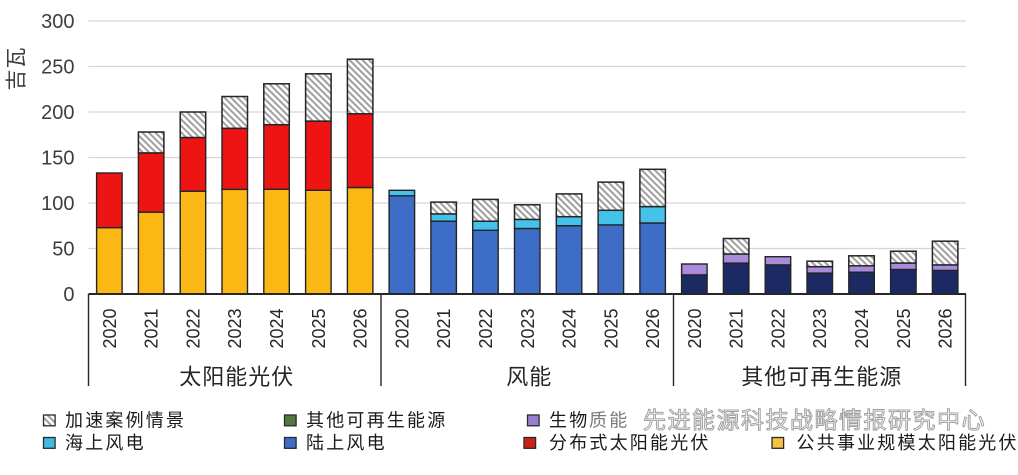 Image resolution: width=1018 pixels, height=475 pixels. I want to click on svg-text: 吉瓦, so click(17, 69).